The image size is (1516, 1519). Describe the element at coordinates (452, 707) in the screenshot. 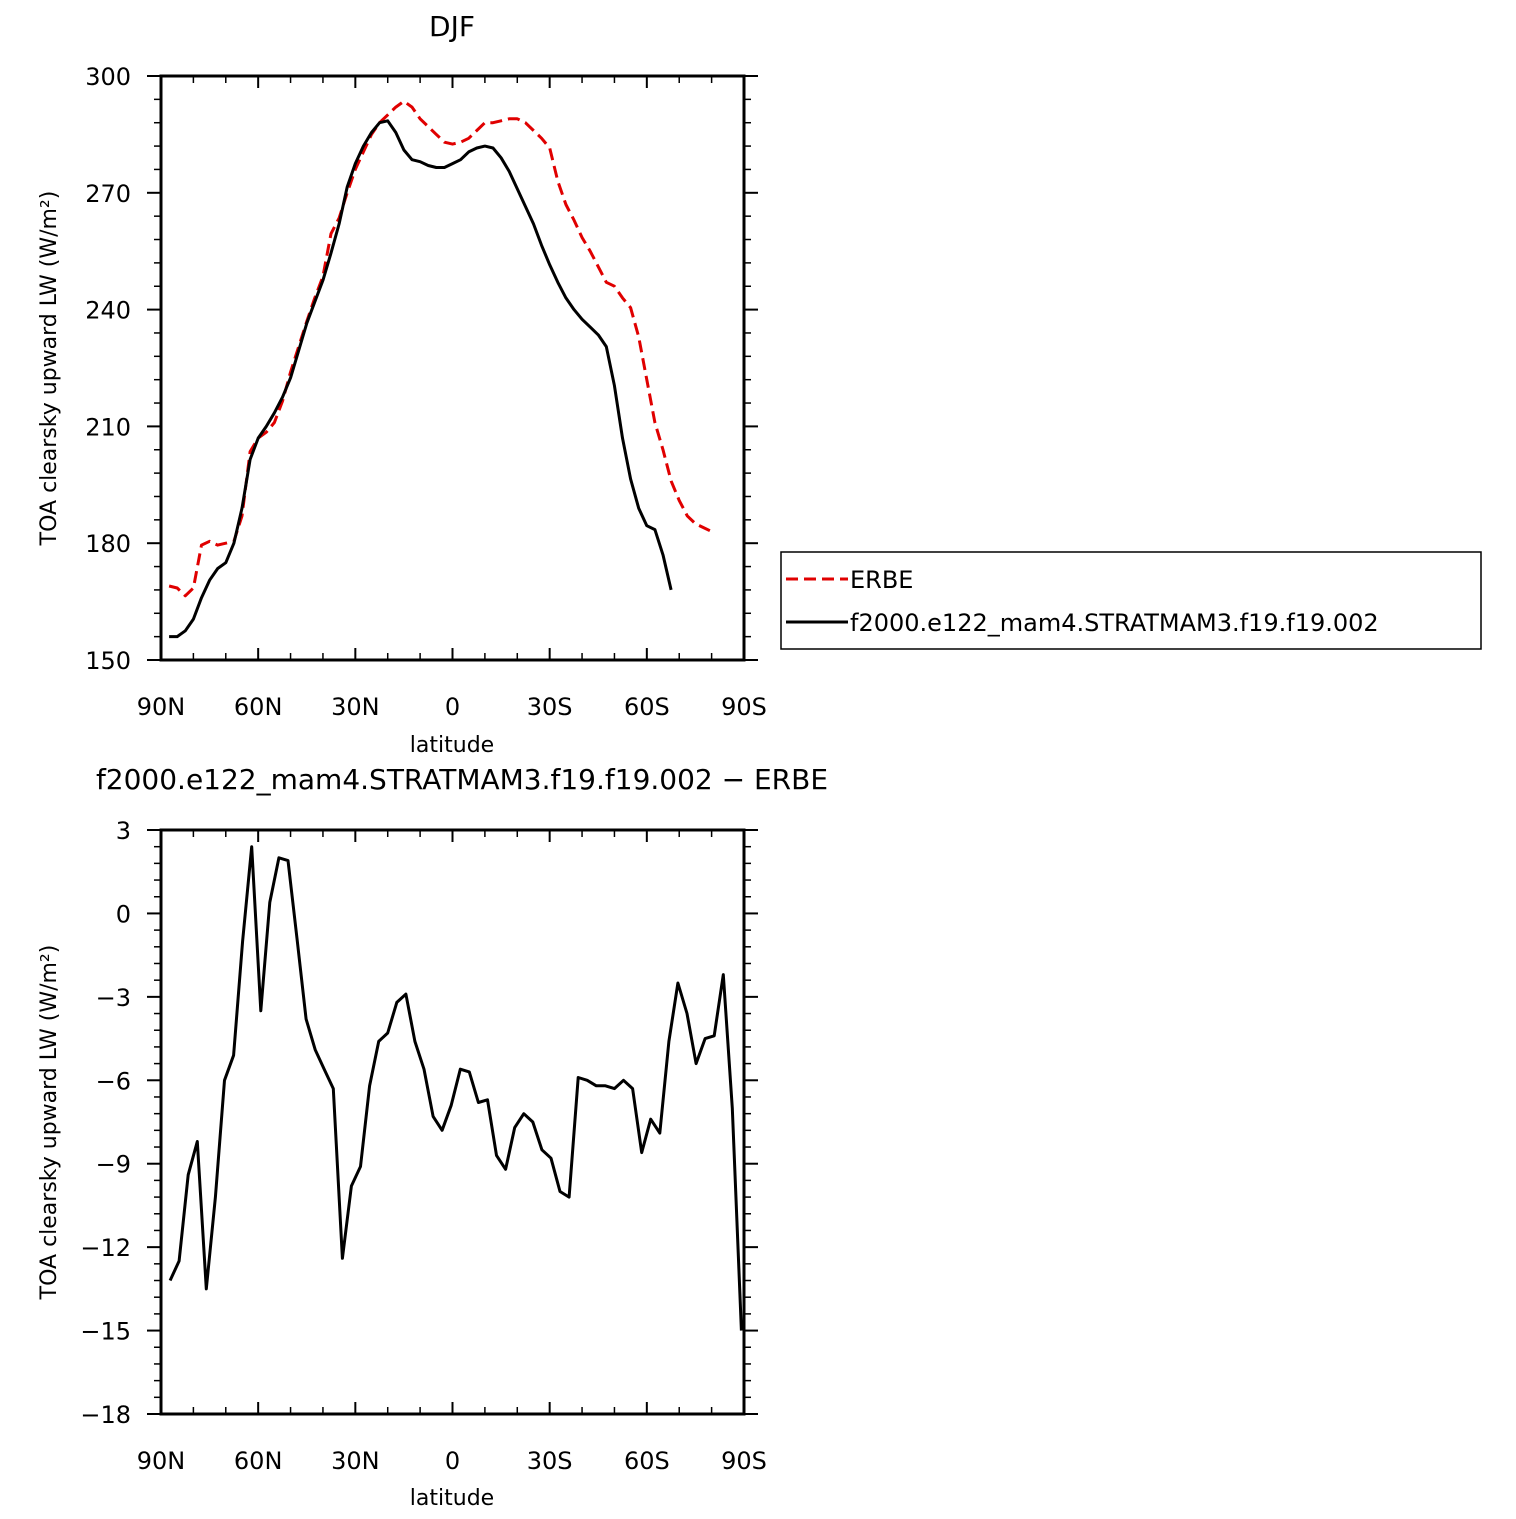

I see `top-x-tick-label: 0` at that location.